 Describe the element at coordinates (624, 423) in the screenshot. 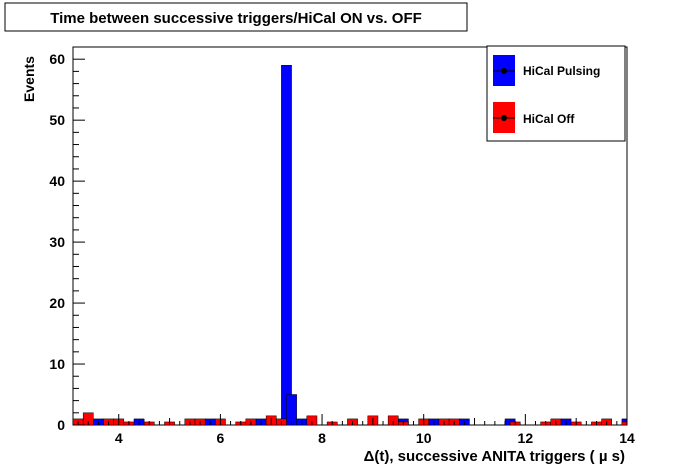

I see `bar-hical-off` at that location.